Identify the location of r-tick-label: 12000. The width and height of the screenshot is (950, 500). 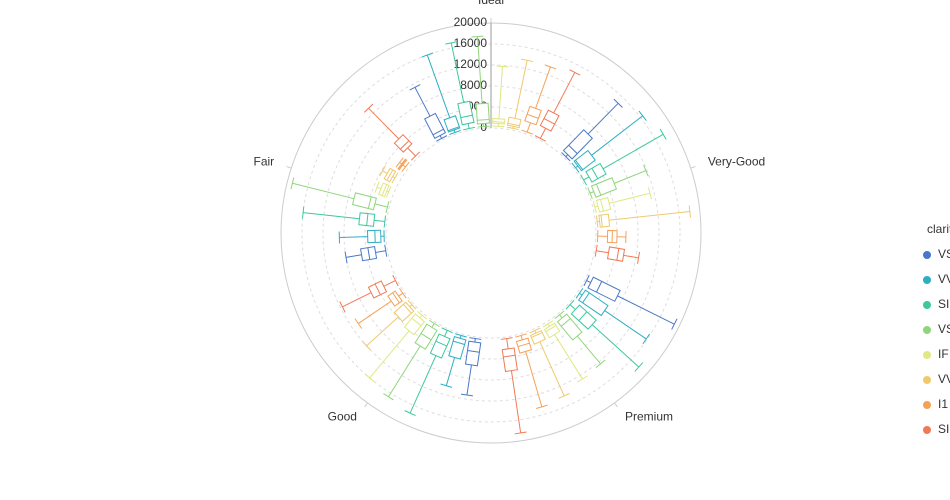
(471, 64).